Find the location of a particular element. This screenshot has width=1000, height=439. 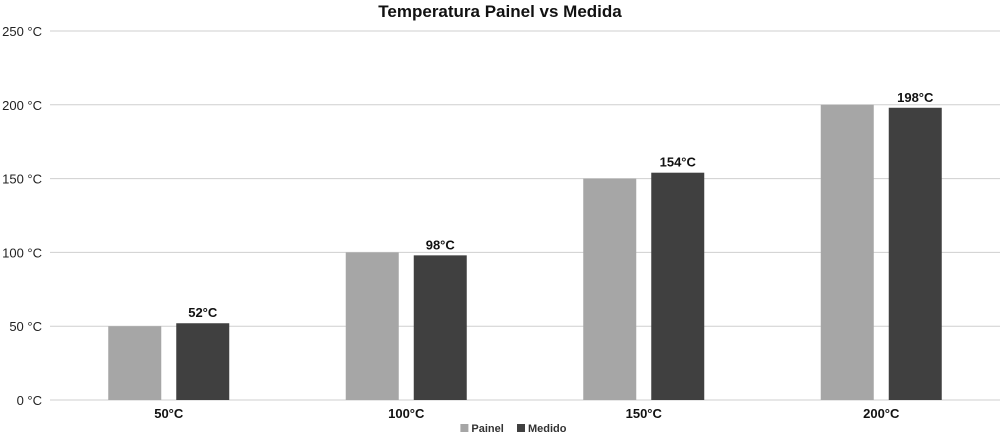

legend-swatch-painel is located at coordinates (464, 428).